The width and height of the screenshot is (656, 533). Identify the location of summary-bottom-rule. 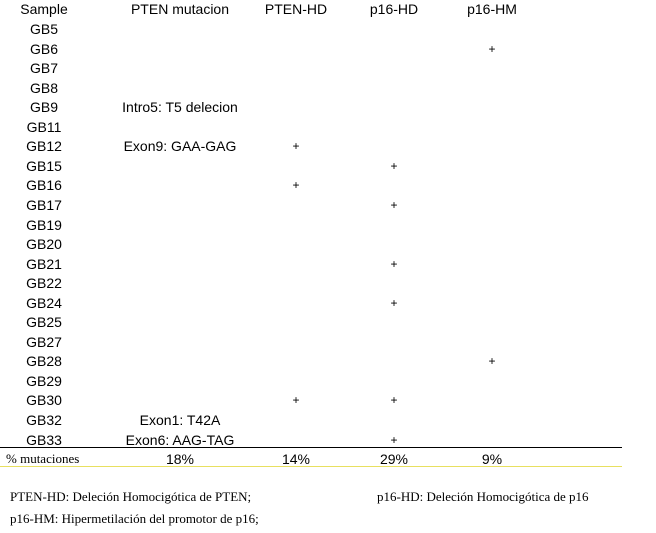
(311, 466).